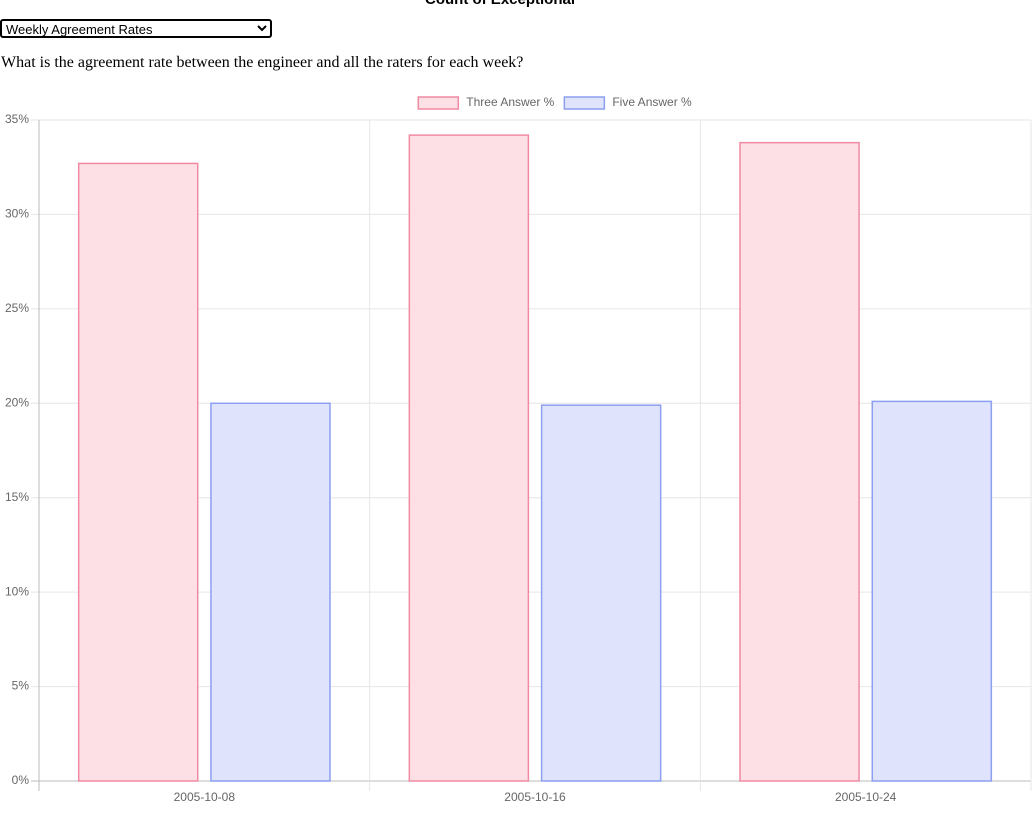  I want to click on x-tick-label: 2005-10-08, so click(205, 797).